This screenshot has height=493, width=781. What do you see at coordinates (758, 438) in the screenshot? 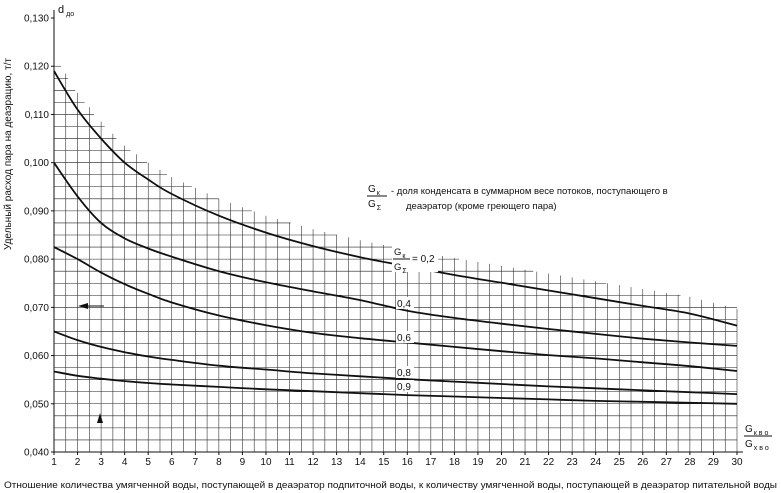
I see `x-symbol: Gк в о Gх в о` at bounding box center [758, 438].